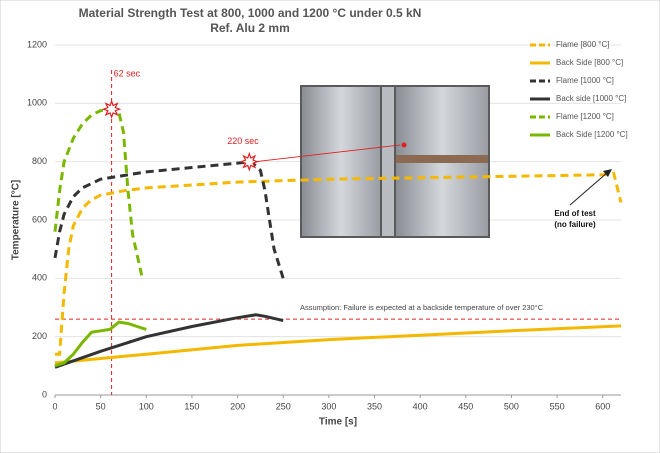 This screenshot has height=453, width=660. Describe the element at coordinates (37, 103) in the screenshot. I see `y-tick-label: 1000` at that location.